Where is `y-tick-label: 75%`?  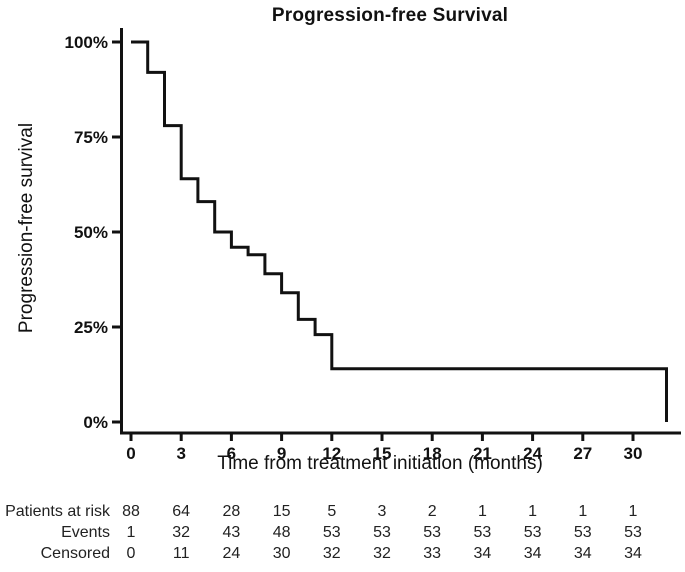
y-tick-label: 75% is located at coordinates (91, 137).